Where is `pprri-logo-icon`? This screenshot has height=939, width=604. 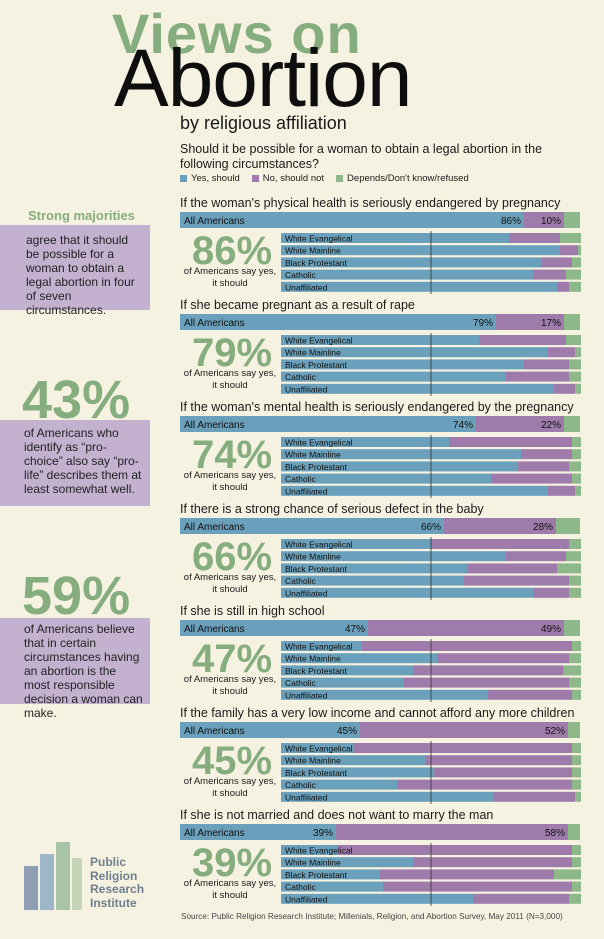
pprri-logo-icon is located at coordinates (53, 876).